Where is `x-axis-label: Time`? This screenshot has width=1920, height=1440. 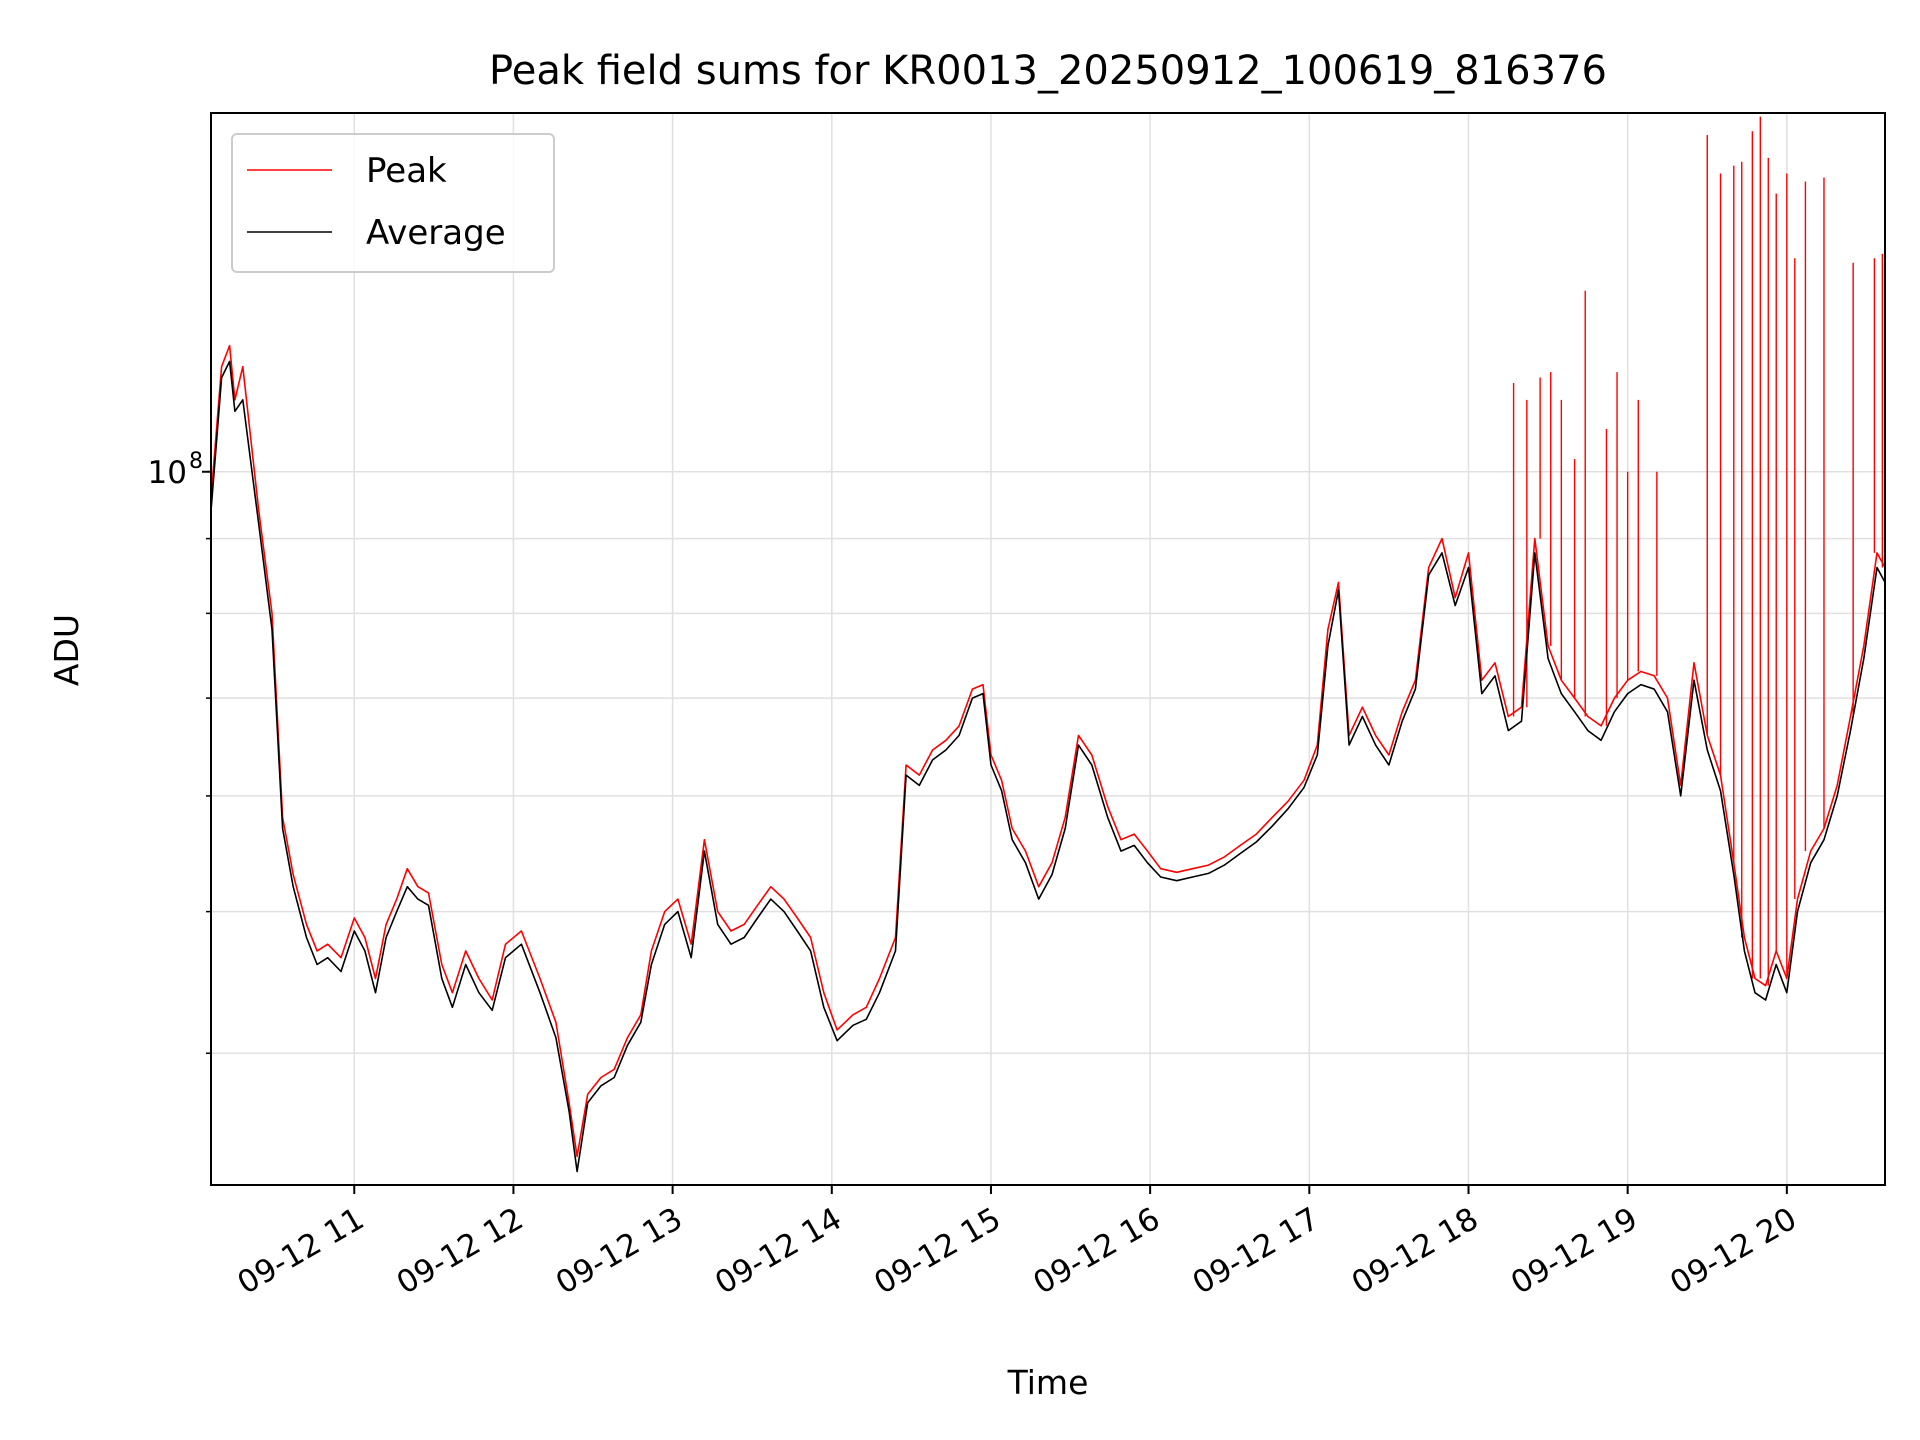
x-axis-label: Time is located at coordinates (1048, 1382).